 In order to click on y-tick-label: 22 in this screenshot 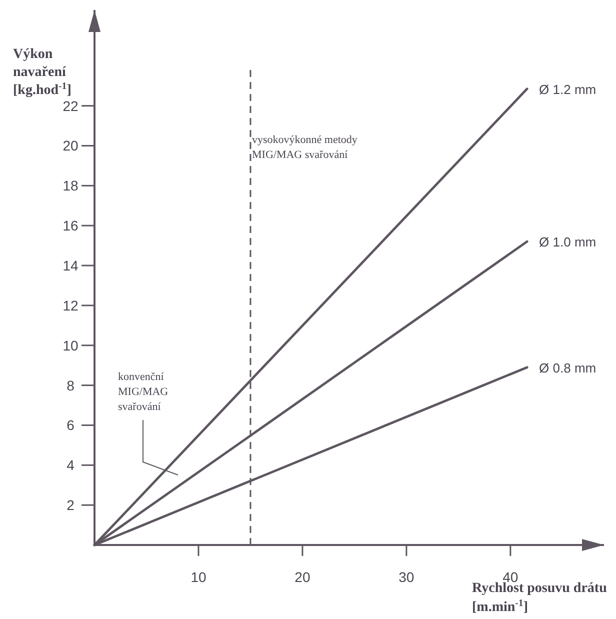, I will do `click(70, 106)`.